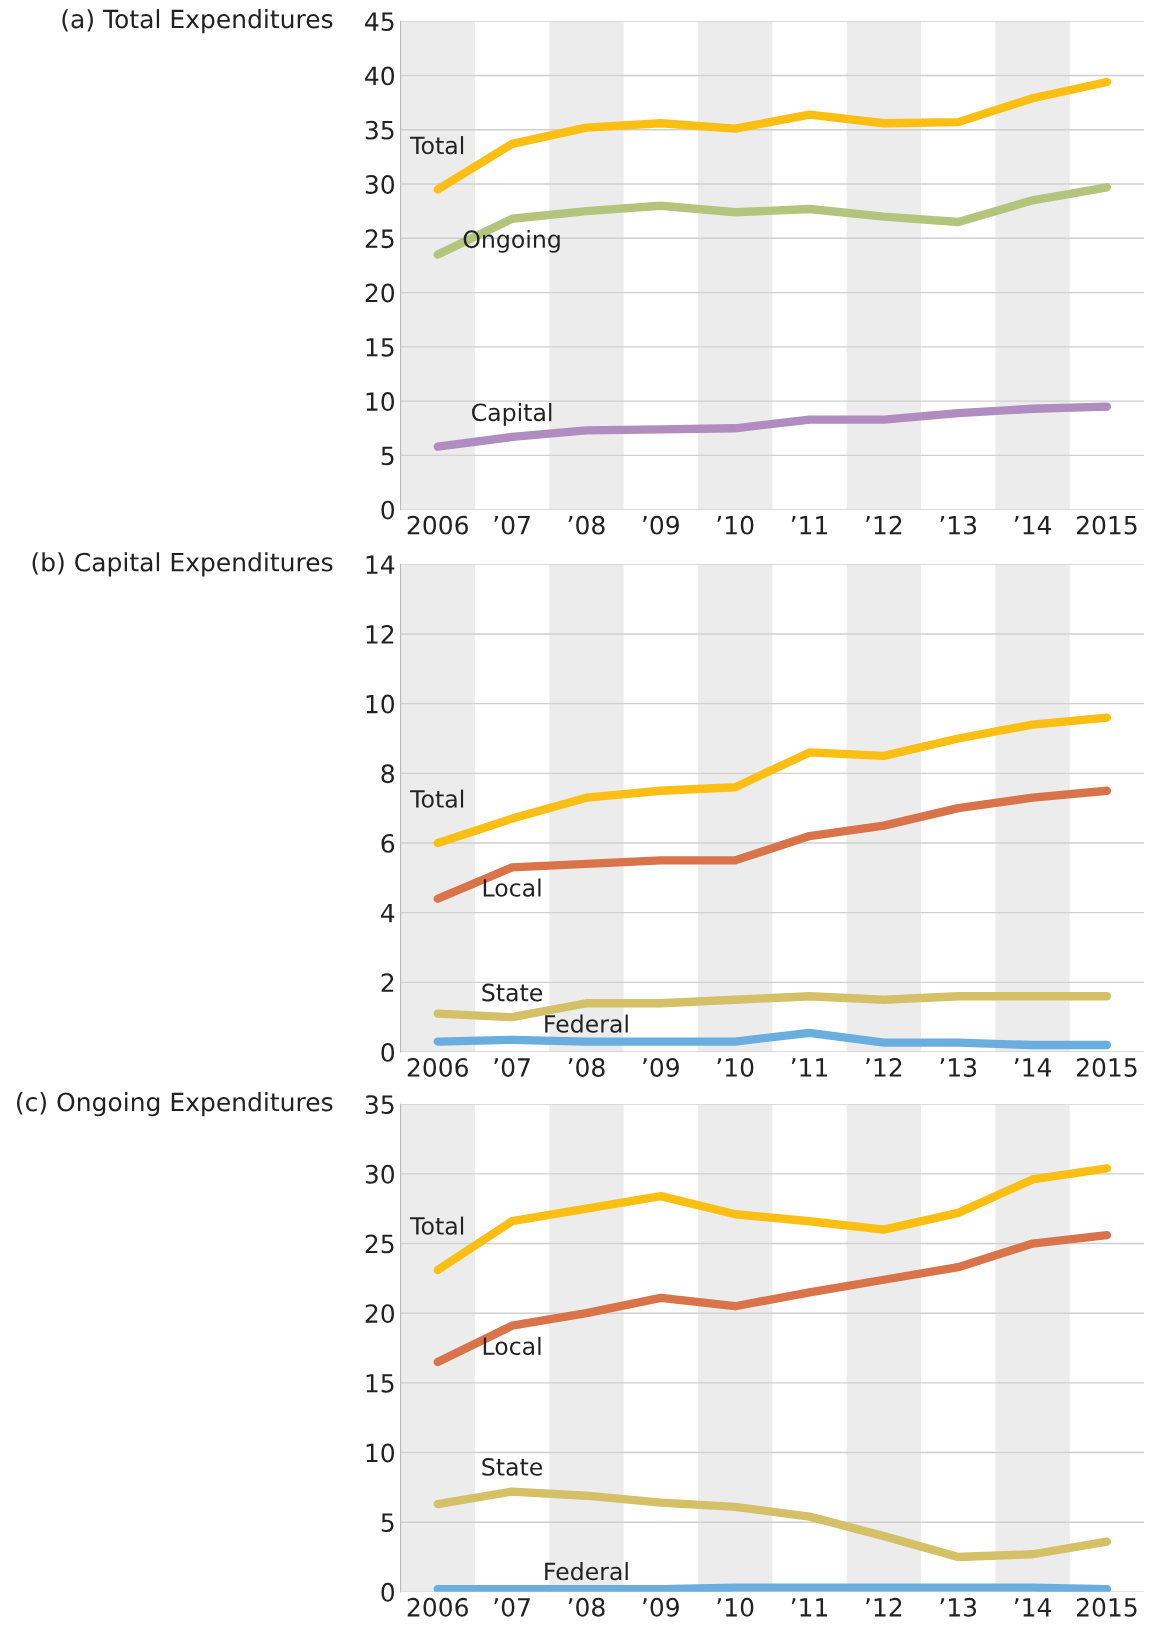  What do you see at coordinates (512, 414) in the screenshot?
I see `series-label: Capital` at bounding box center [512, 414].